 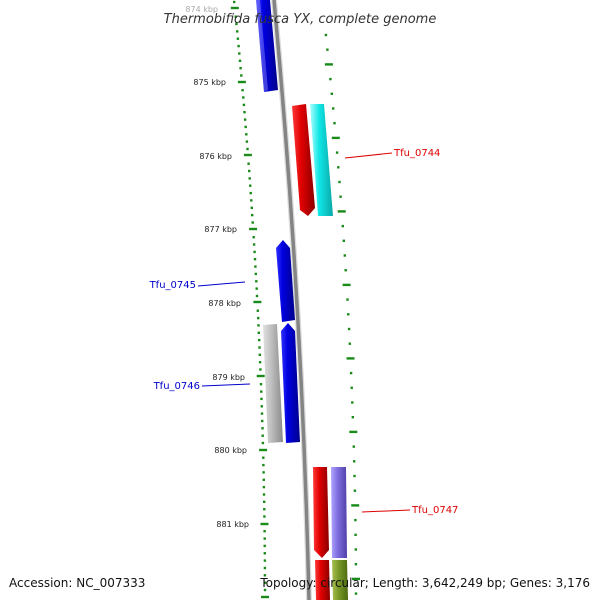 What do you see at coordinates (303, 160) in the screenshot?
I see `gene-feature-tfu-0744-red` at bounding box center [303, 160].